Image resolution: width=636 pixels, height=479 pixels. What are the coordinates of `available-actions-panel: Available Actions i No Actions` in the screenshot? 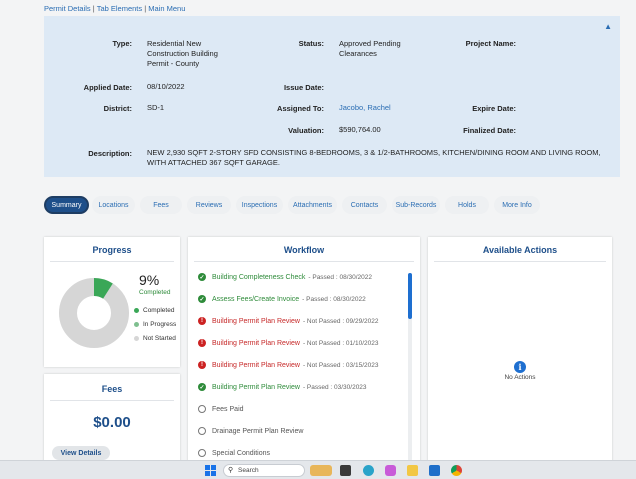 It's located at (520, 350).